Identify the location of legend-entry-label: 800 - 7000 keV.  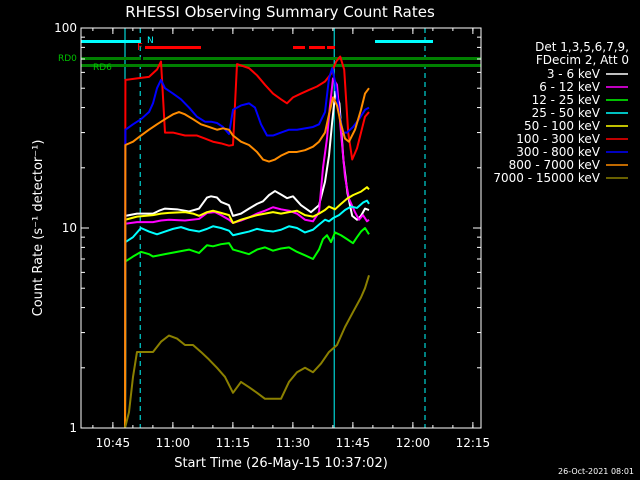
(555, 165).